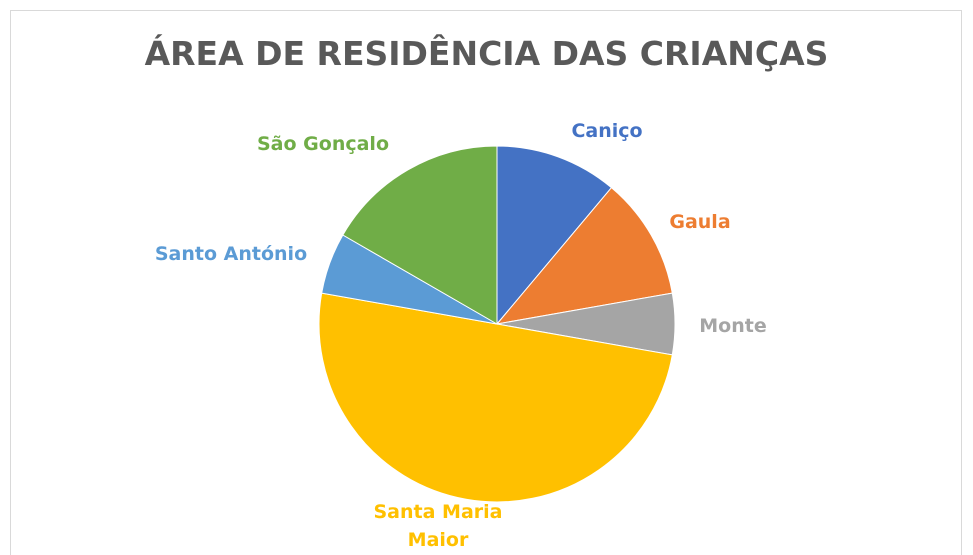  I want to click on slice-label: Gaula, so click(700, 222).